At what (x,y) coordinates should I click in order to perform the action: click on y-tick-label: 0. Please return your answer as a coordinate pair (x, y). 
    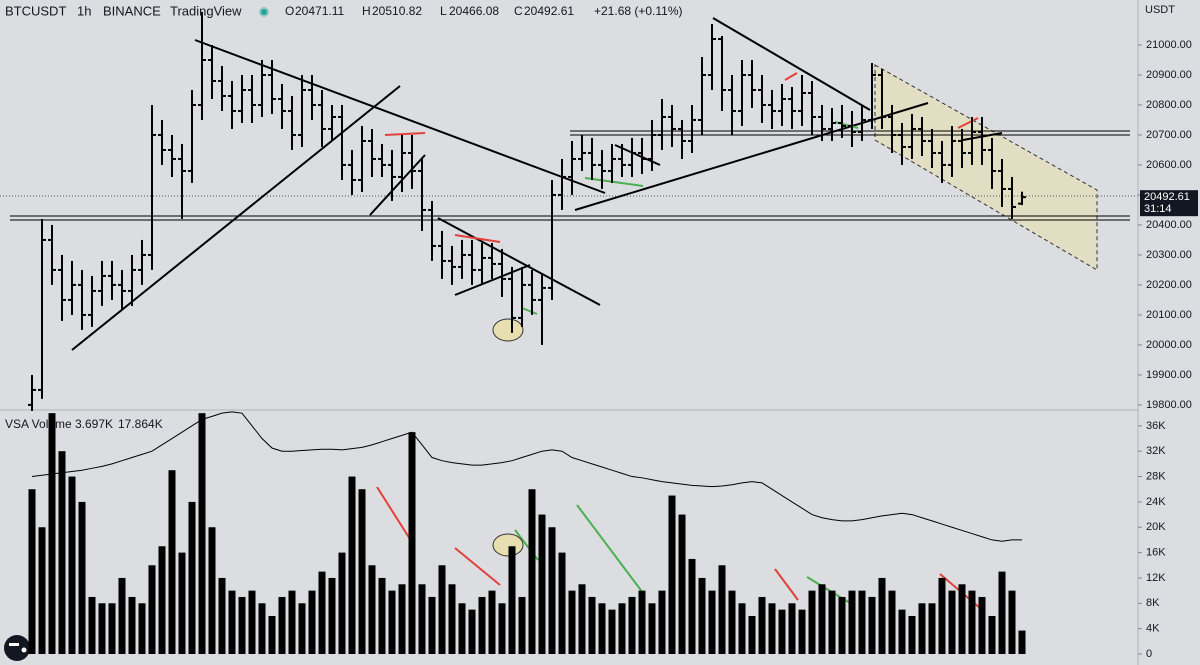
    Looking at the image, I should click on (1149, 654).